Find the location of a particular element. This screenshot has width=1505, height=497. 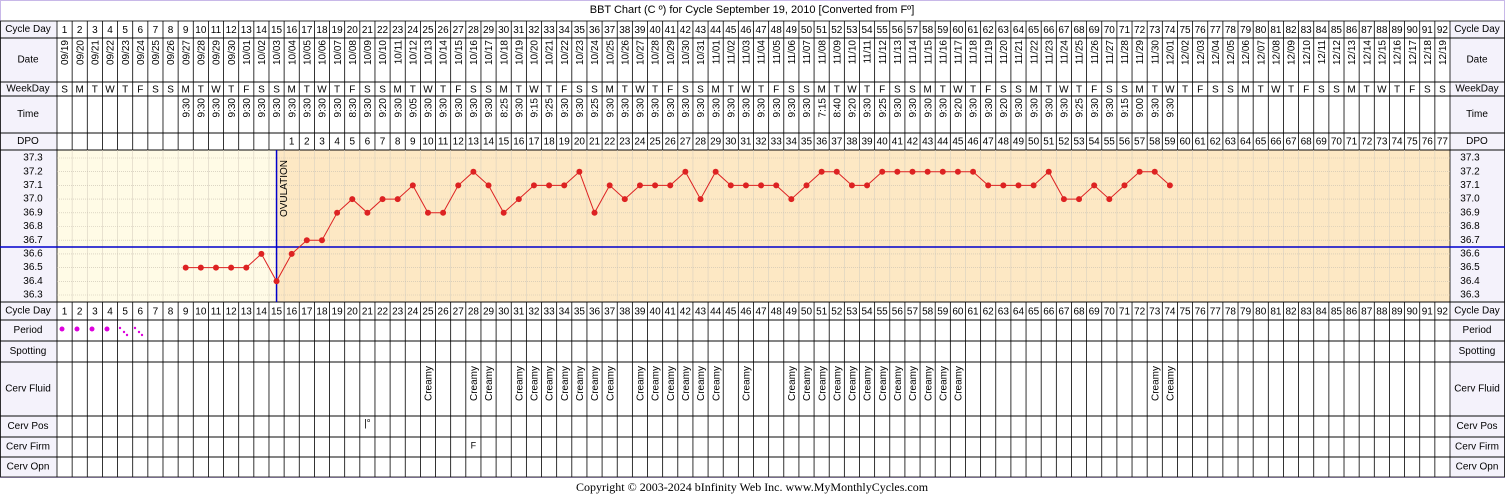

dpo: 60 is located at coordinates (1185, 142).